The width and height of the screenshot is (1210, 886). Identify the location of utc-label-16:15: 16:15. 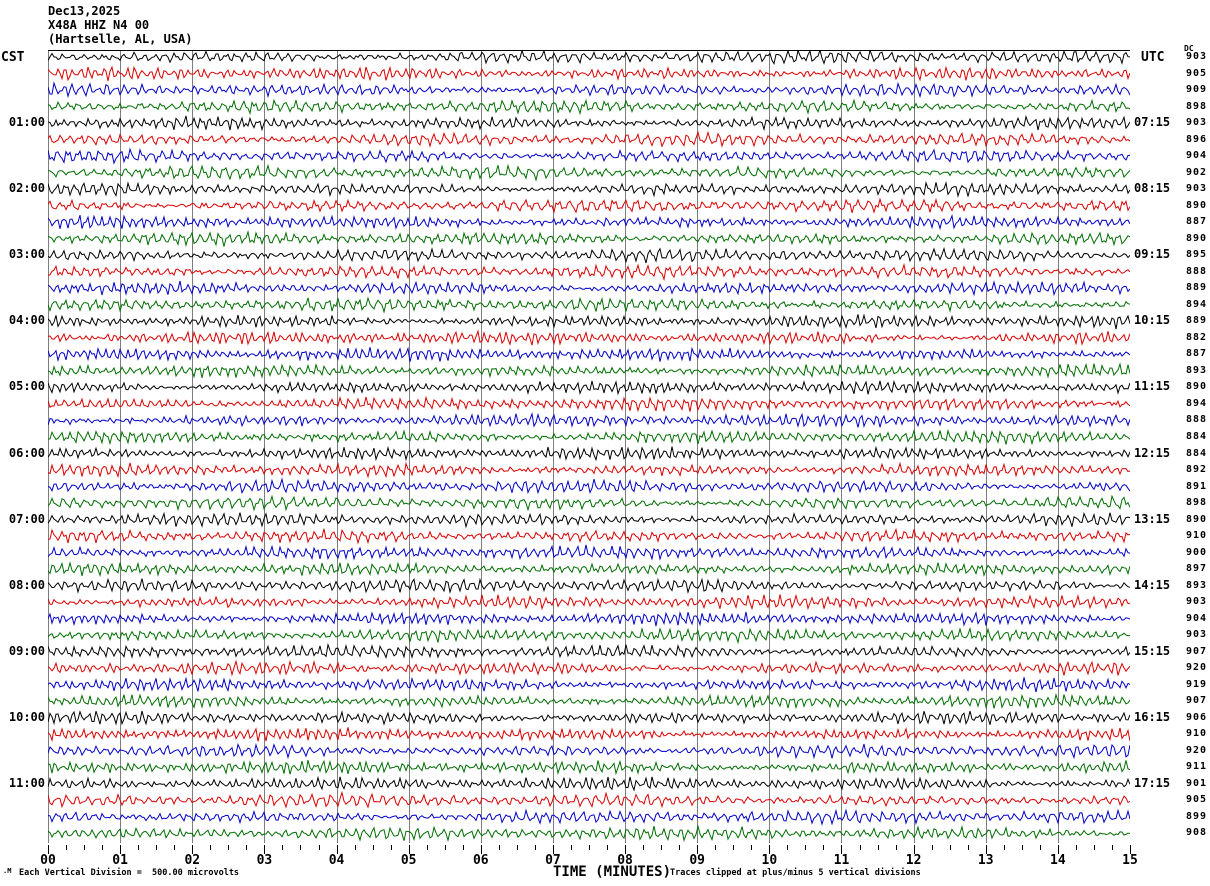
(1152, 716).